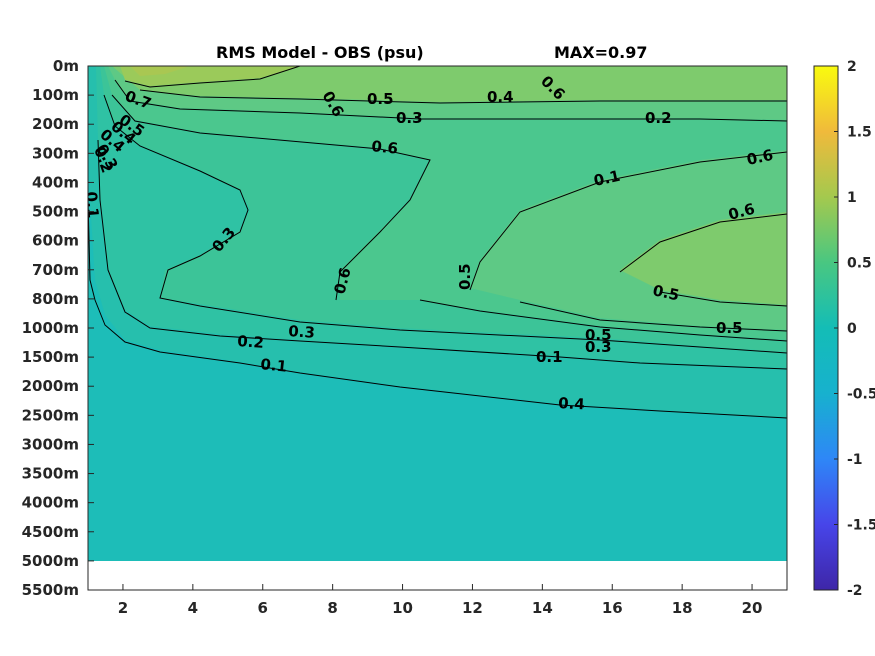 This screenshot has width=875, height=656. I want to click on y-tick-label: 300m, so click(55, 153).